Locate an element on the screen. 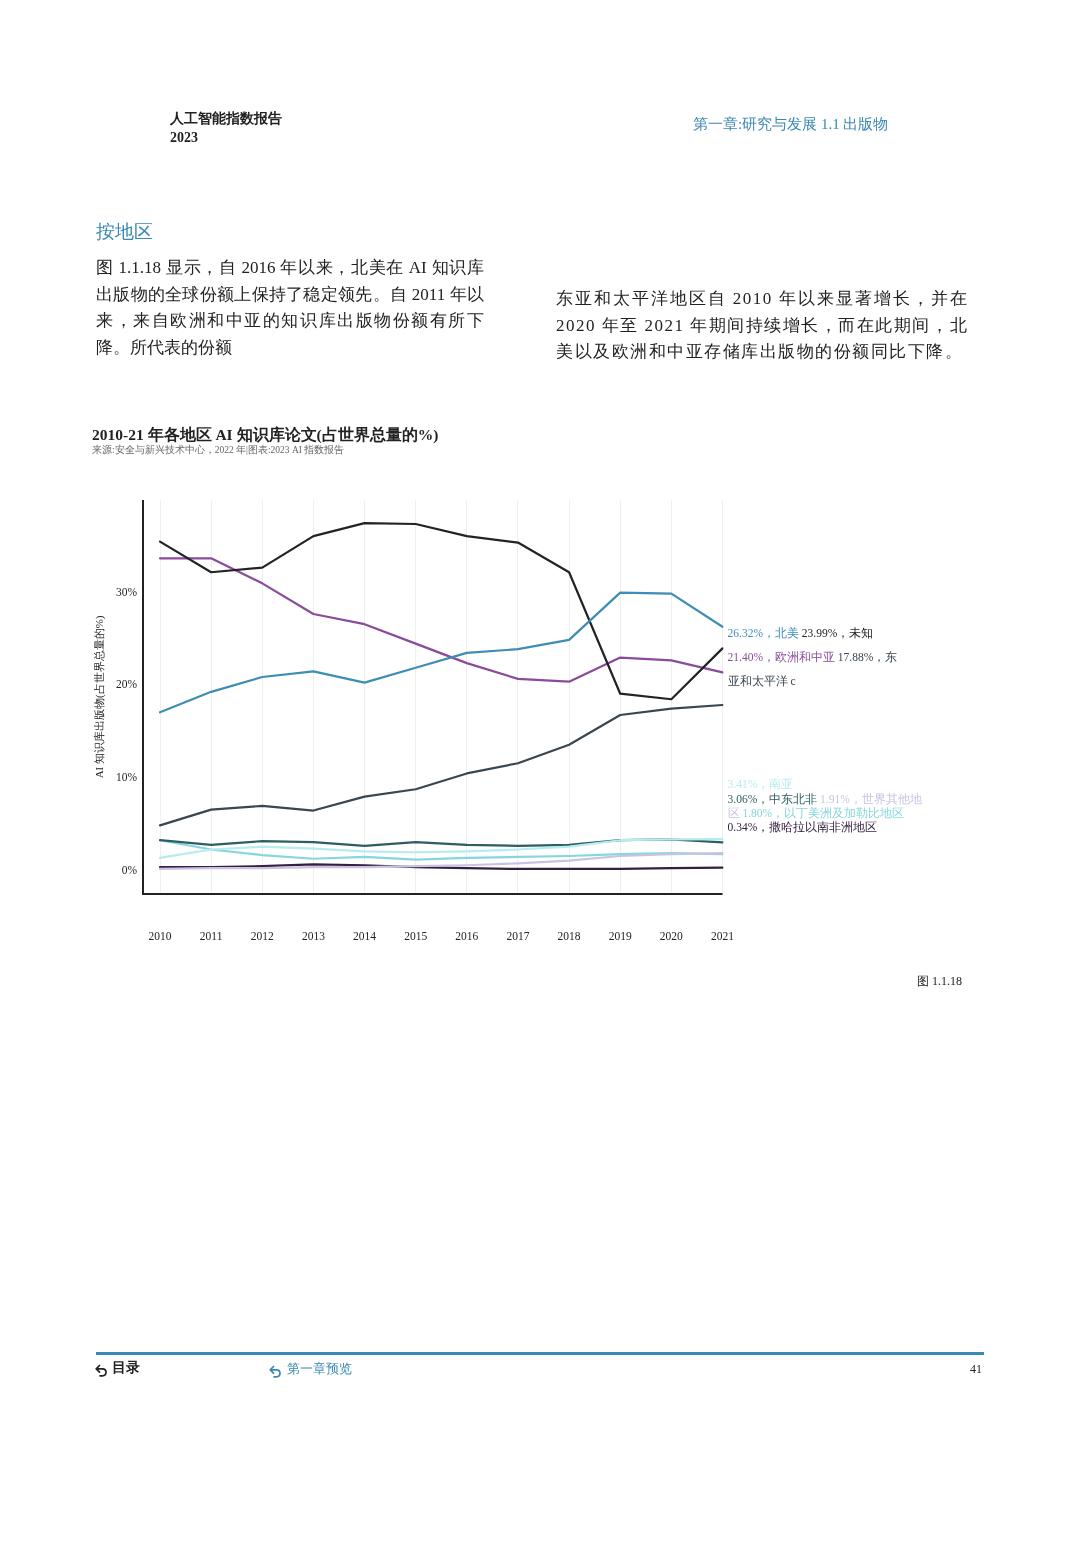 The height and width of the screenshot is (1567, 1080). x-tick-label: 2019 is located at coordinates (620, 935).